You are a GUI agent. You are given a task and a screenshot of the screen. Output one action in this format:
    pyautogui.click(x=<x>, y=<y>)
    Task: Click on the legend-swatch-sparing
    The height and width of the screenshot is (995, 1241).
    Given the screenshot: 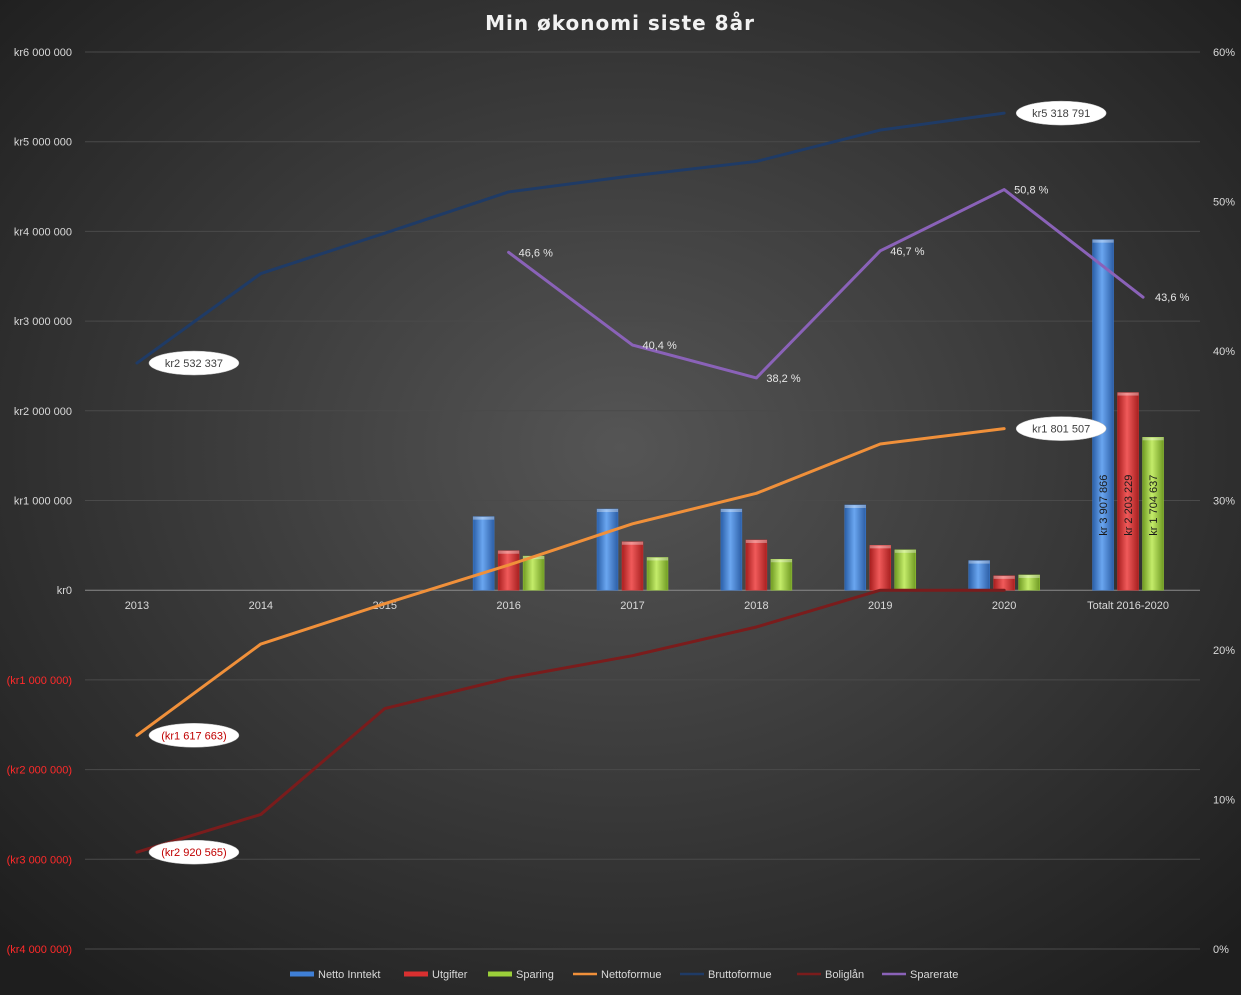 What is the action you would take?
    pyautogui.click(x=500, y=974)
    